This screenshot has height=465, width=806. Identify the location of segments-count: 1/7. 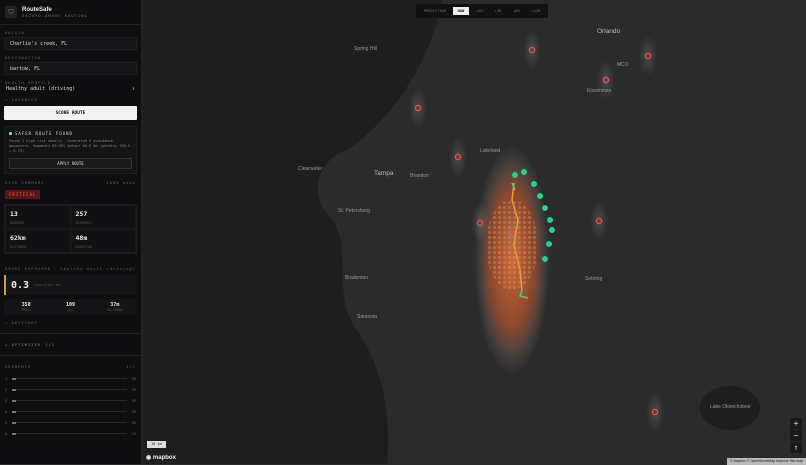
(131, 366).